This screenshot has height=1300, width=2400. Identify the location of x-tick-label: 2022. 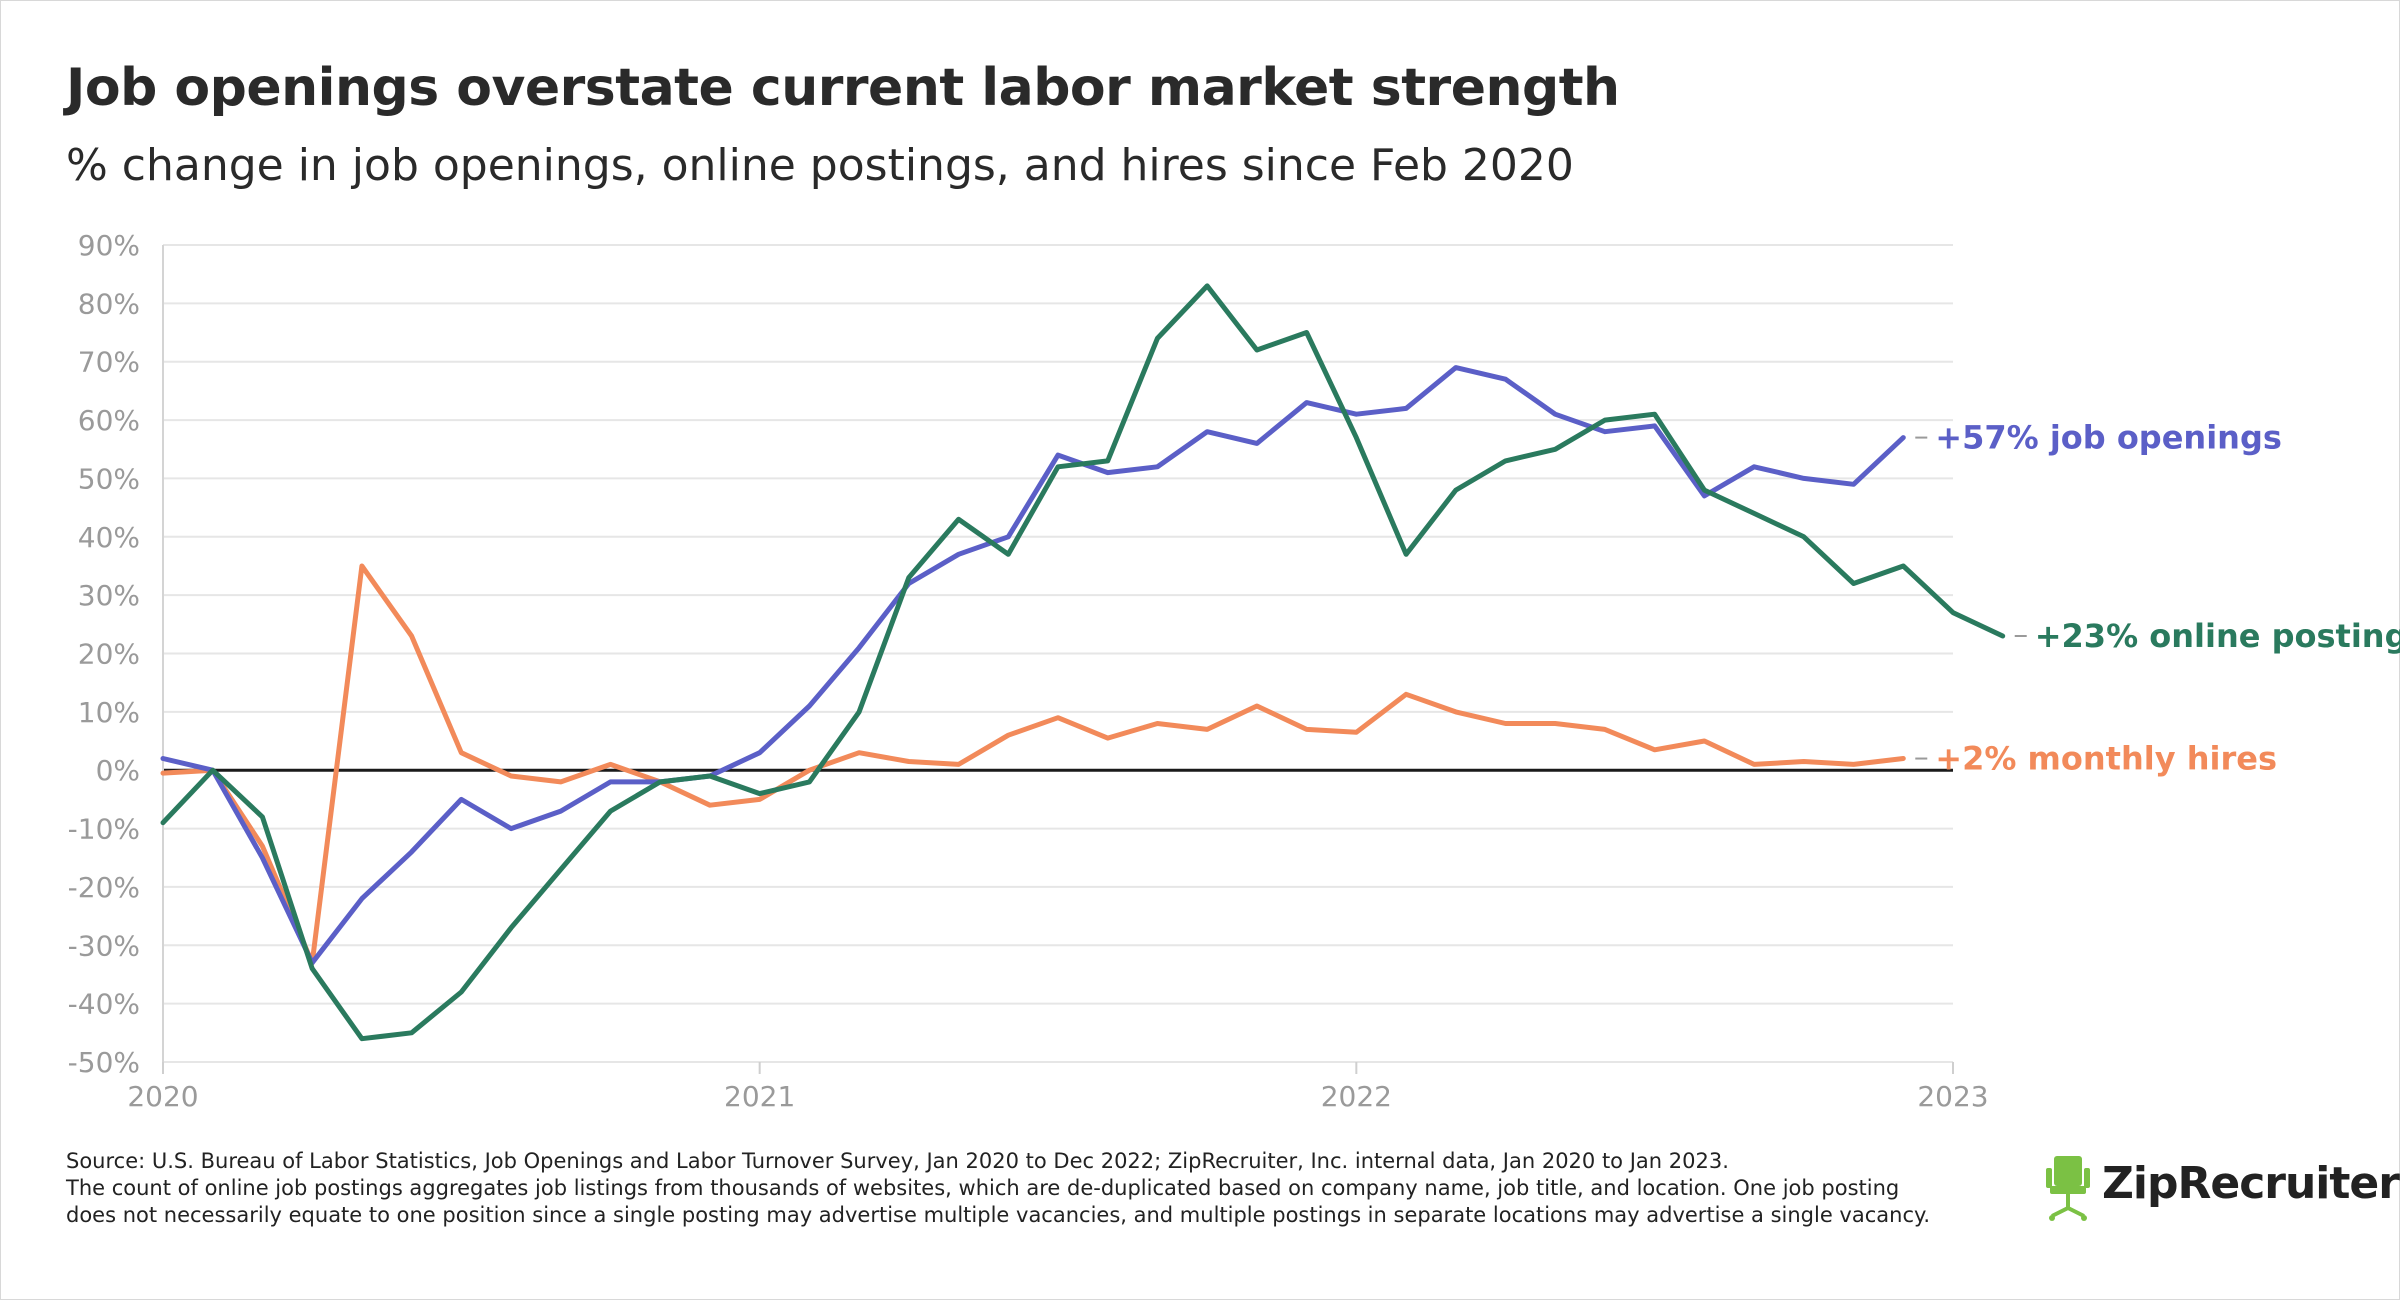
(1356, 1096).